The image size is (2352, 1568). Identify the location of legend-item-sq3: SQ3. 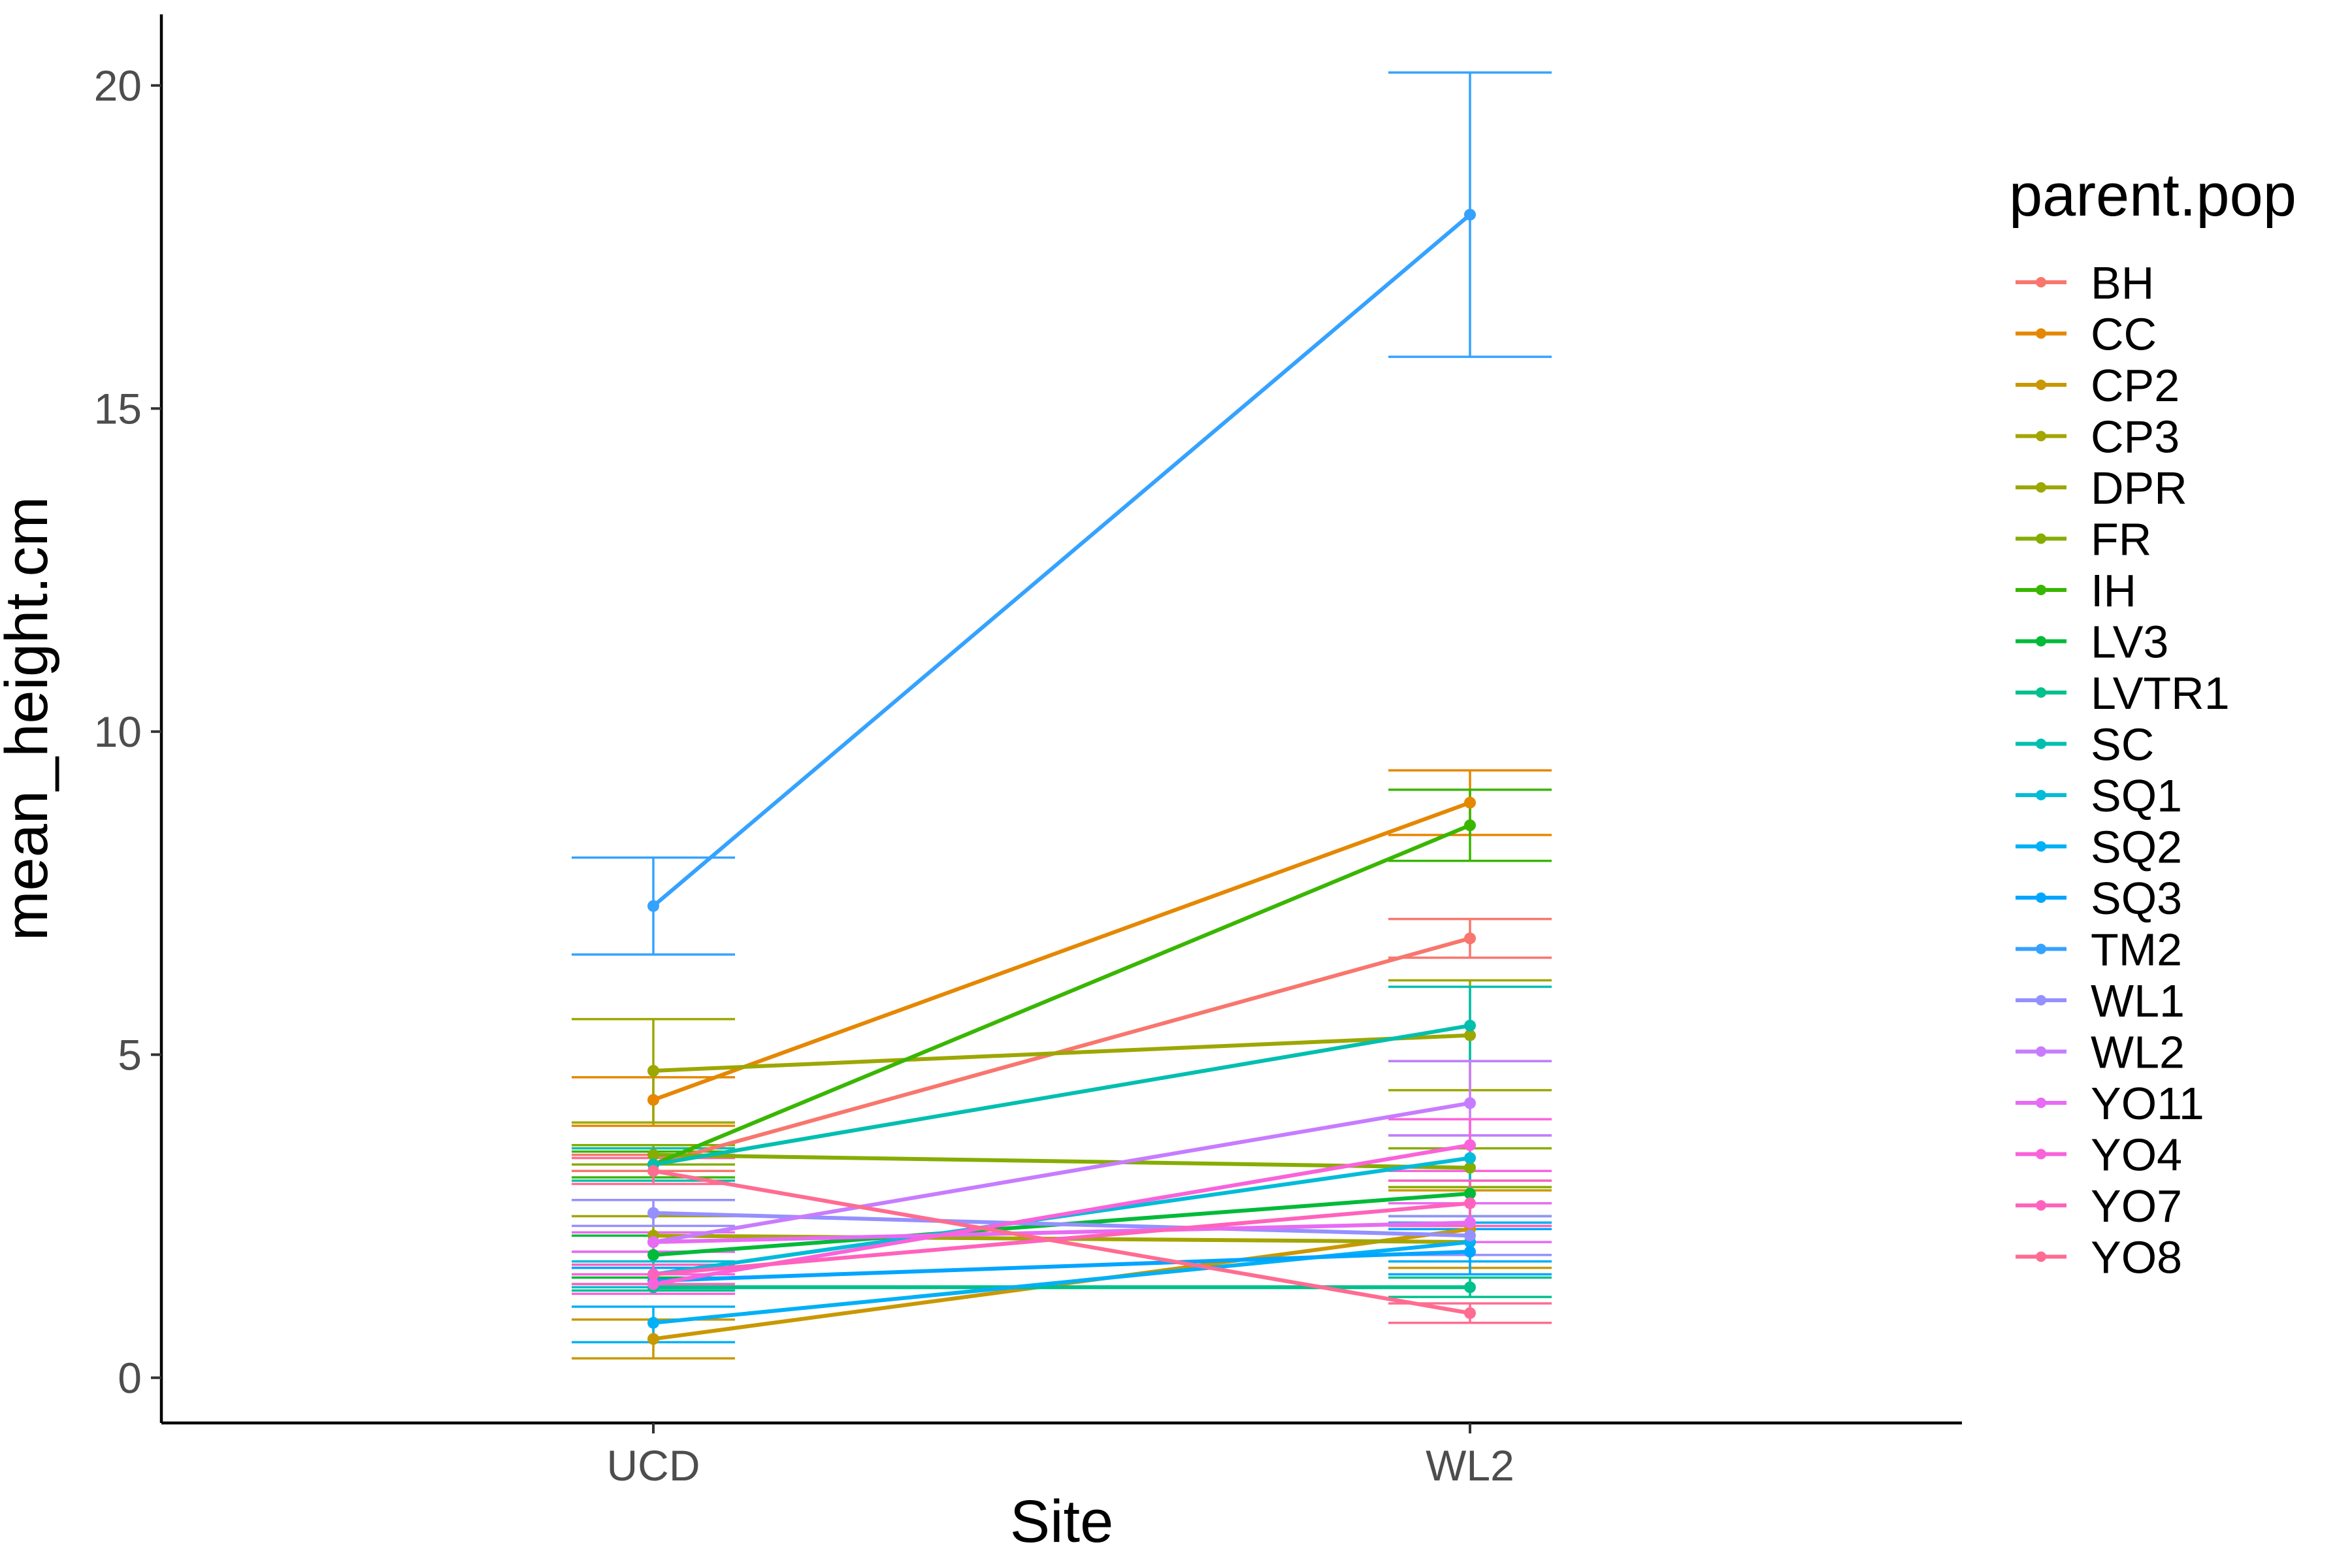
(2099, 898).